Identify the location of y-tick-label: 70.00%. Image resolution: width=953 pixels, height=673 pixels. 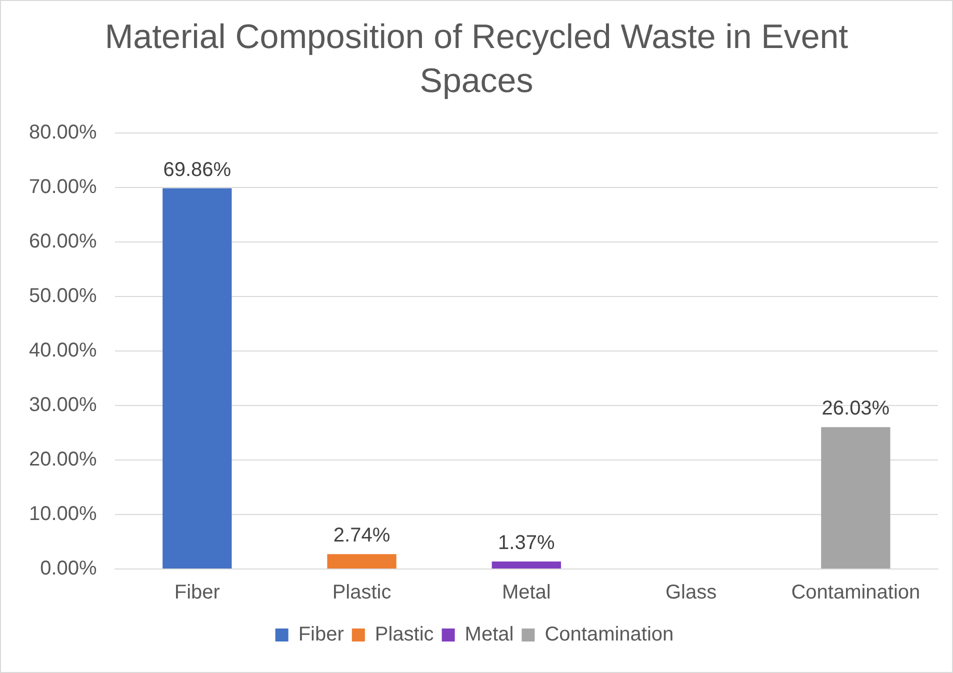
(63, 187).